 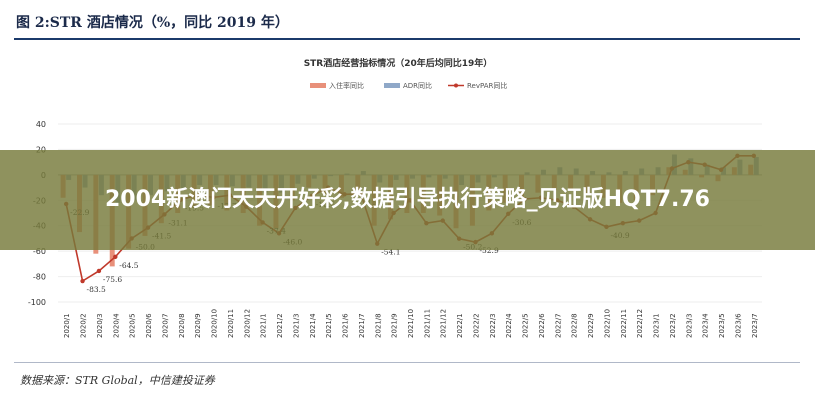 I want to click on x-tick-label: 2020/1, so click(x=67, y=325).